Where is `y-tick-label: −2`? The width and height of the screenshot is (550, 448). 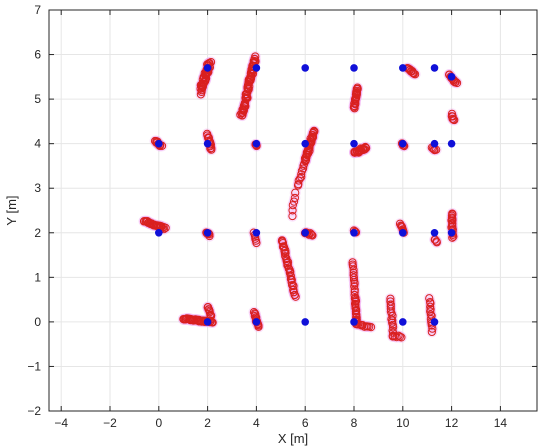 y-tick-label: −2 is located at coordinates (34, 411).